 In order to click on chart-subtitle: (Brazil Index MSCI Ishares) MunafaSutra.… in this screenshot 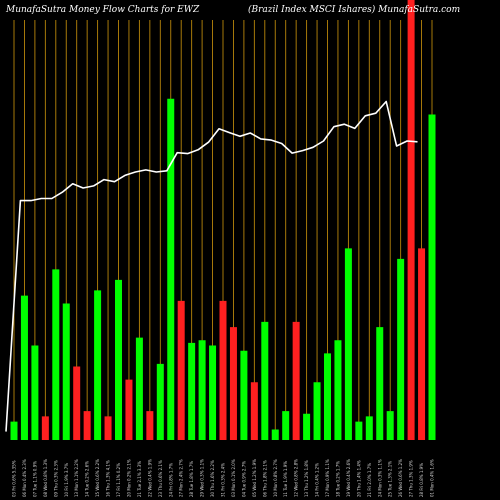, I will do `click(354, 10)`.